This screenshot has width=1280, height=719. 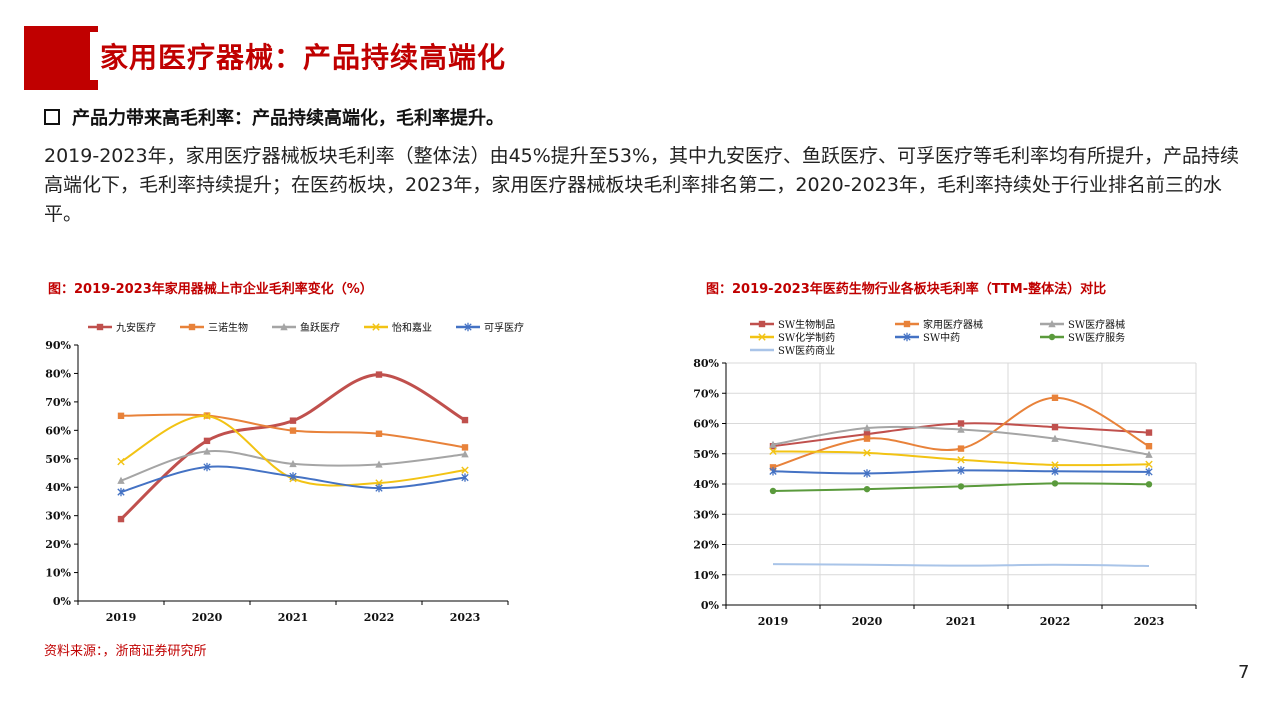 What do you see at coordinates (953, 324) in the screenshot?
I see `chart2-legend-label: 家用医疗器械` at bounding box center [953, 324].